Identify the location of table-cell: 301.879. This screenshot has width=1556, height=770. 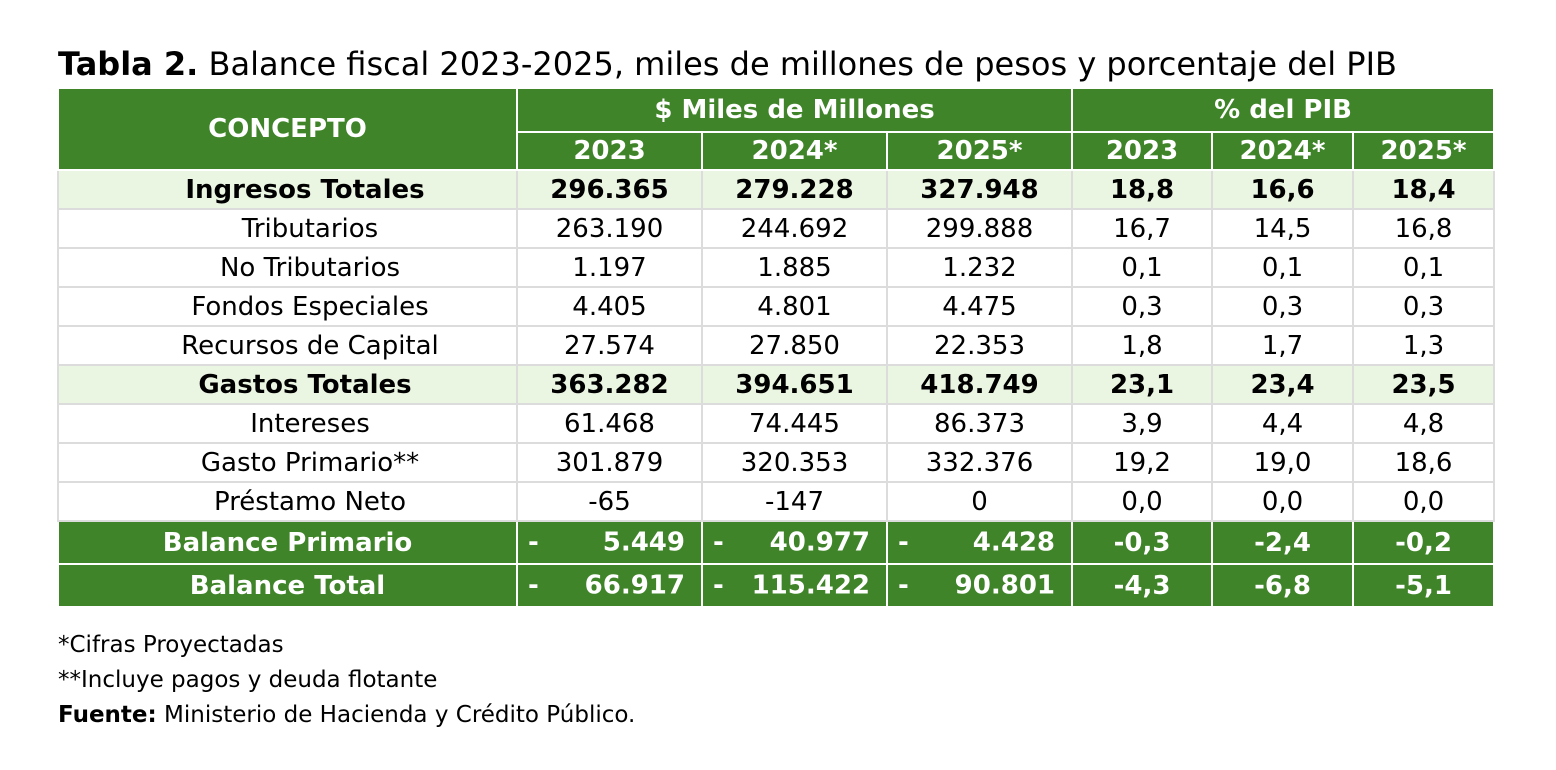
(609, 462).